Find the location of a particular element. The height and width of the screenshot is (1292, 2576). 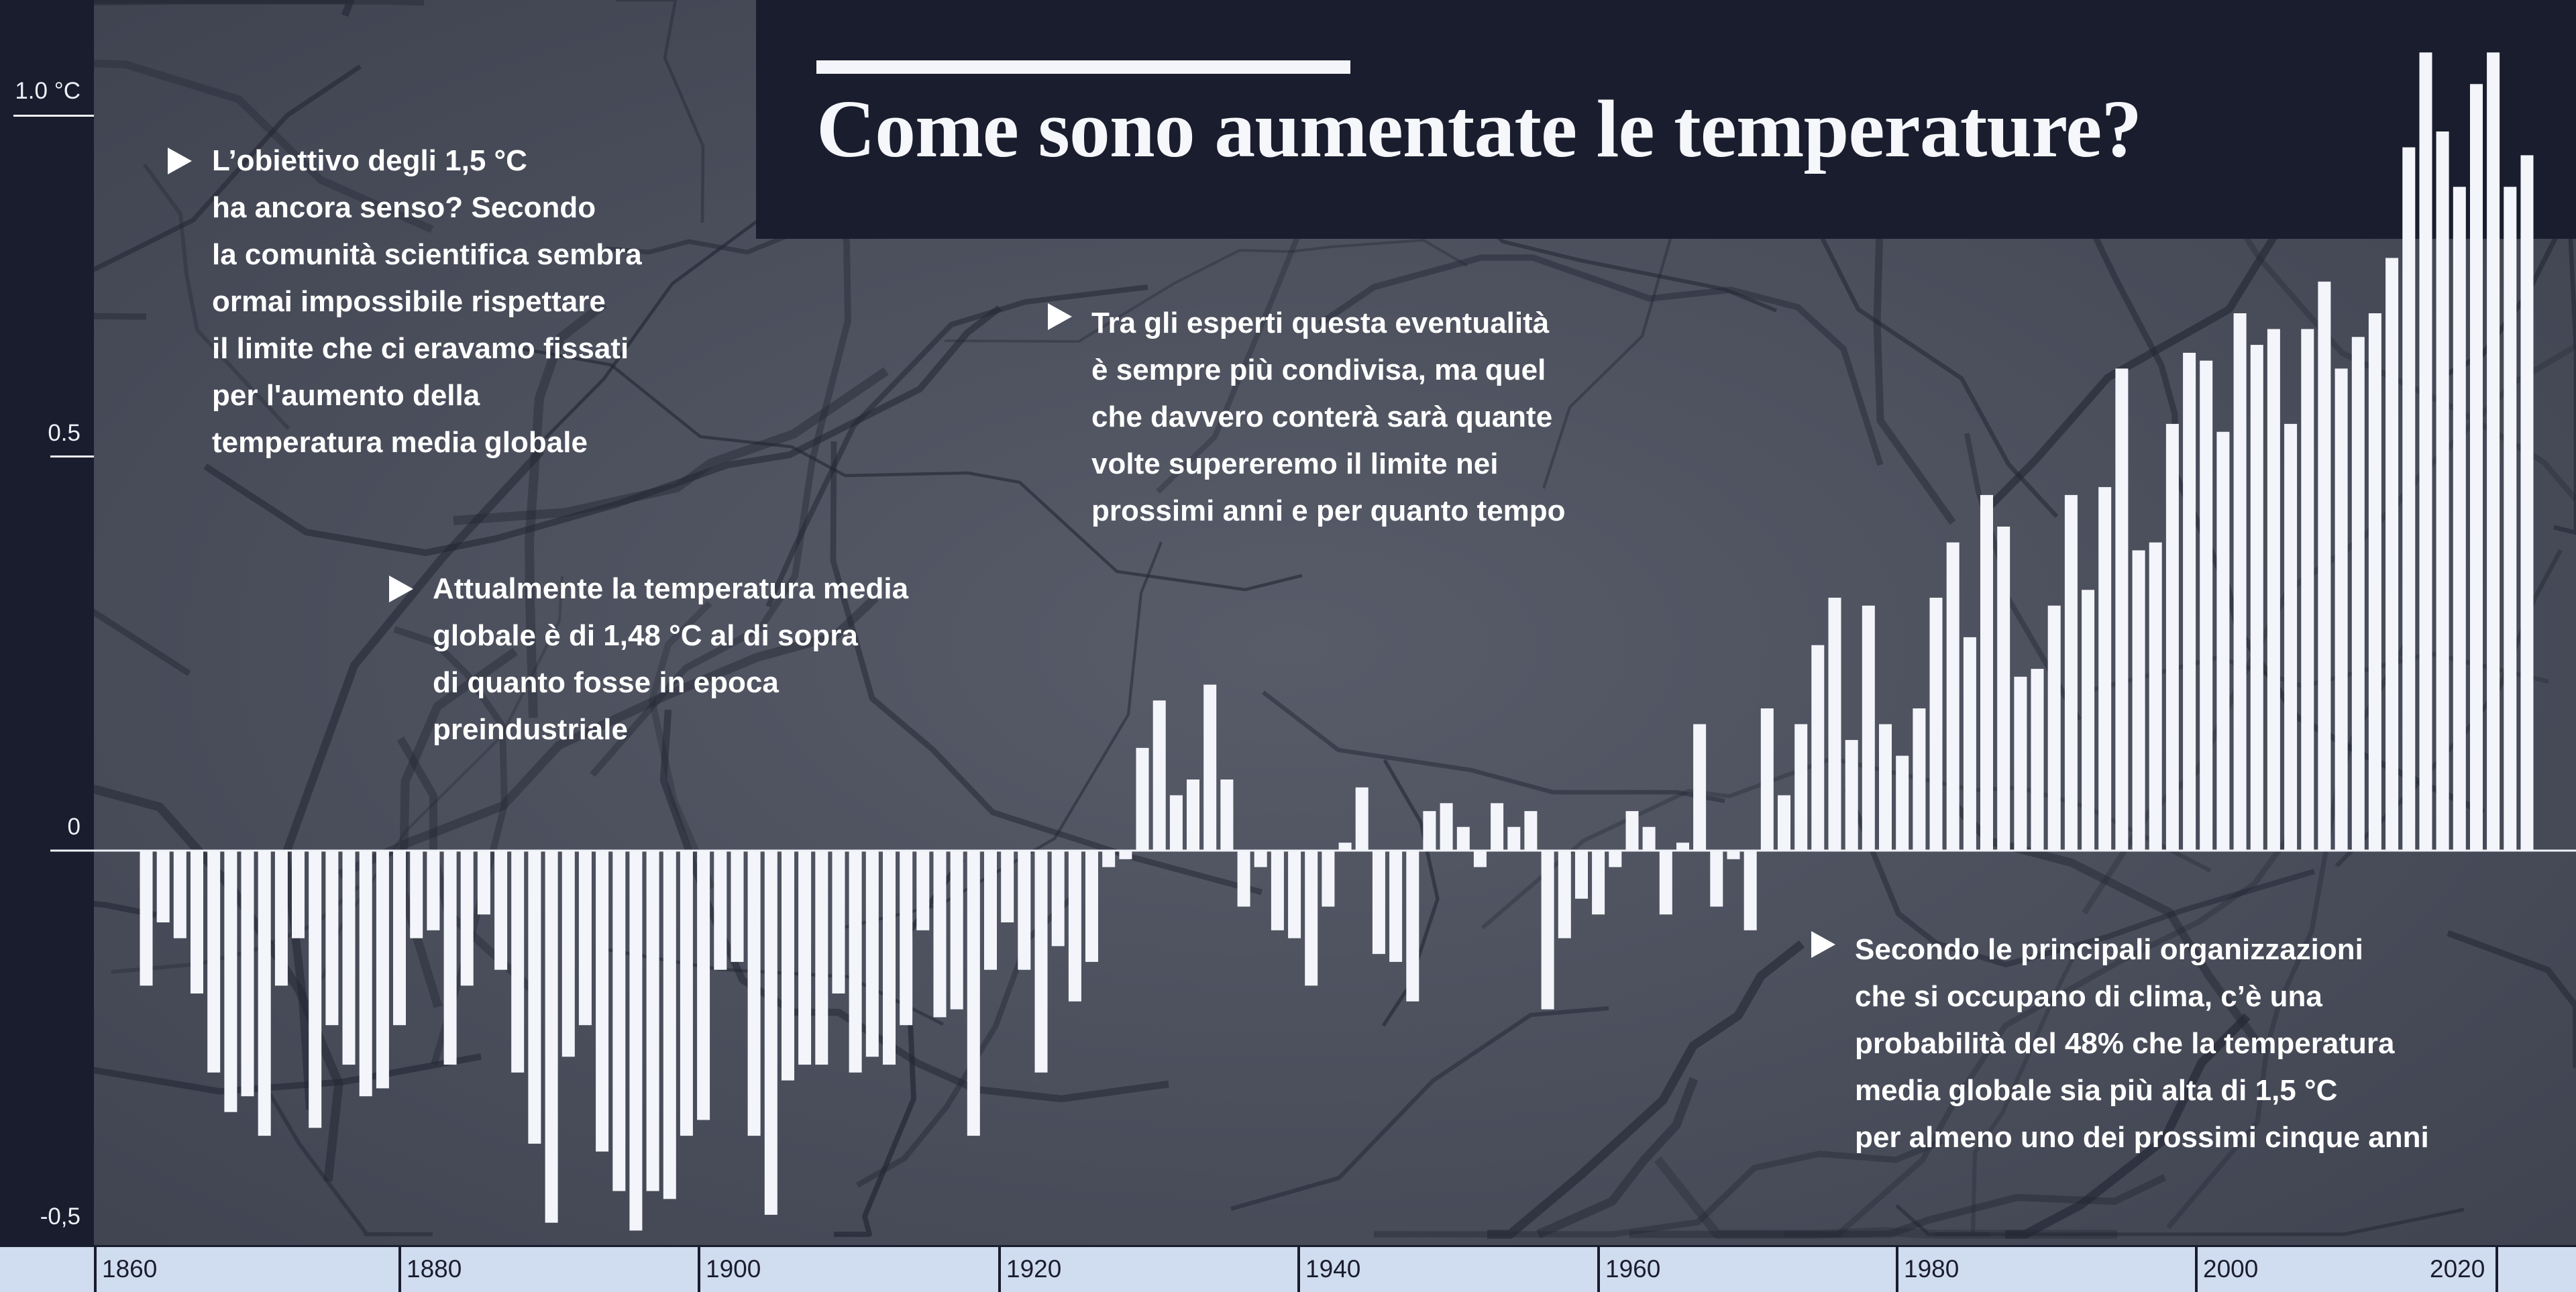

bar-1934 is located at coordinates (1041, 962).